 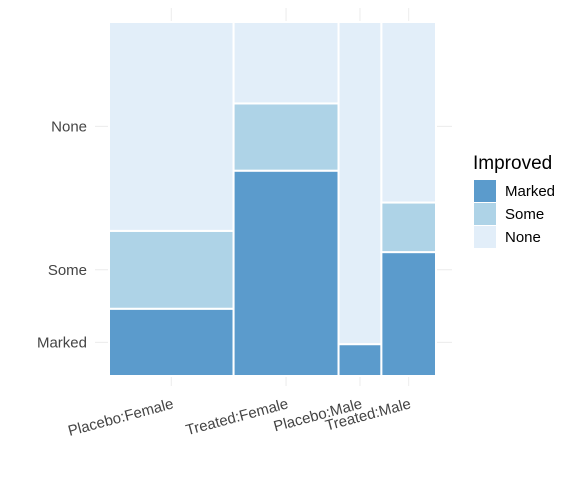 I want to click on legend-title: Improved, so click(x=512, y=163).